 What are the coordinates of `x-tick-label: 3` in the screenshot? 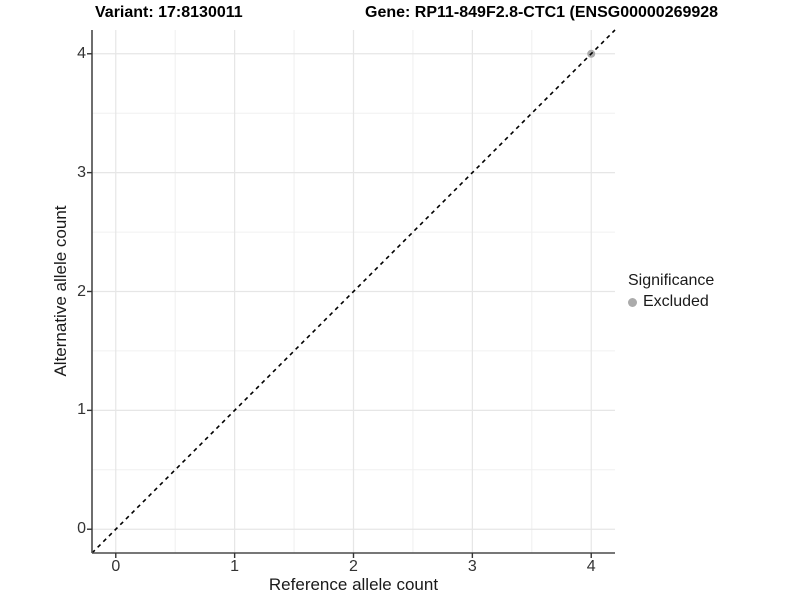 It's located at (472, 566).